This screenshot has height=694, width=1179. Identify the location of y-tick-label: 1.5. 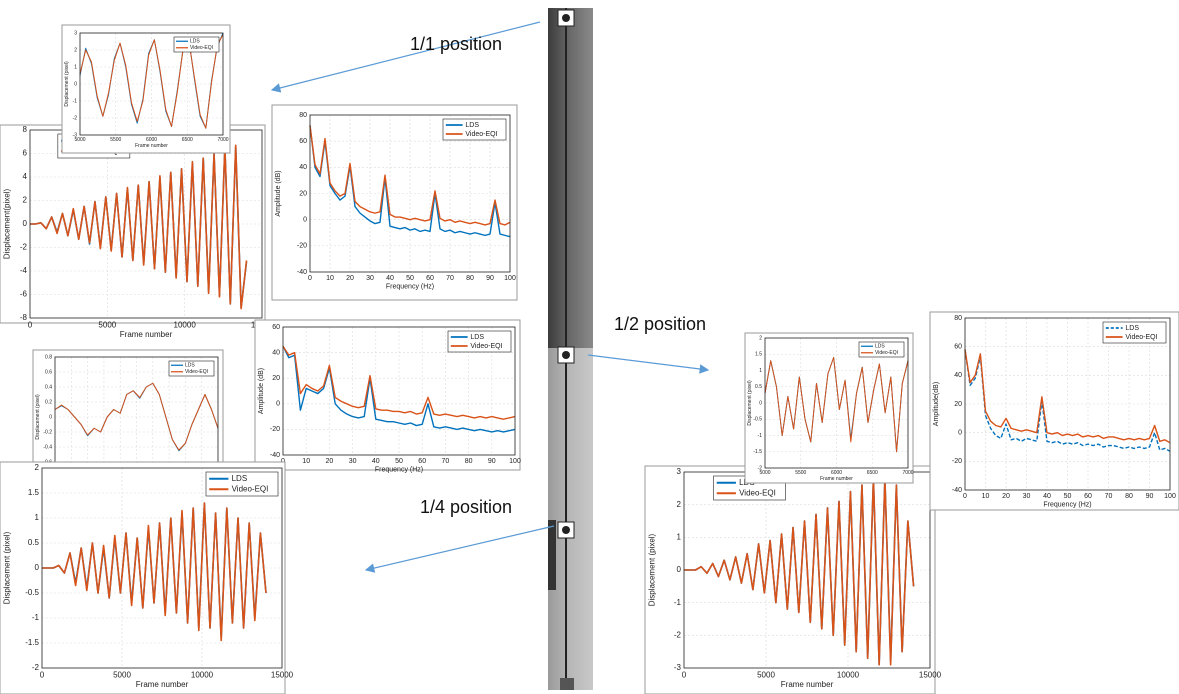
(758, 355).